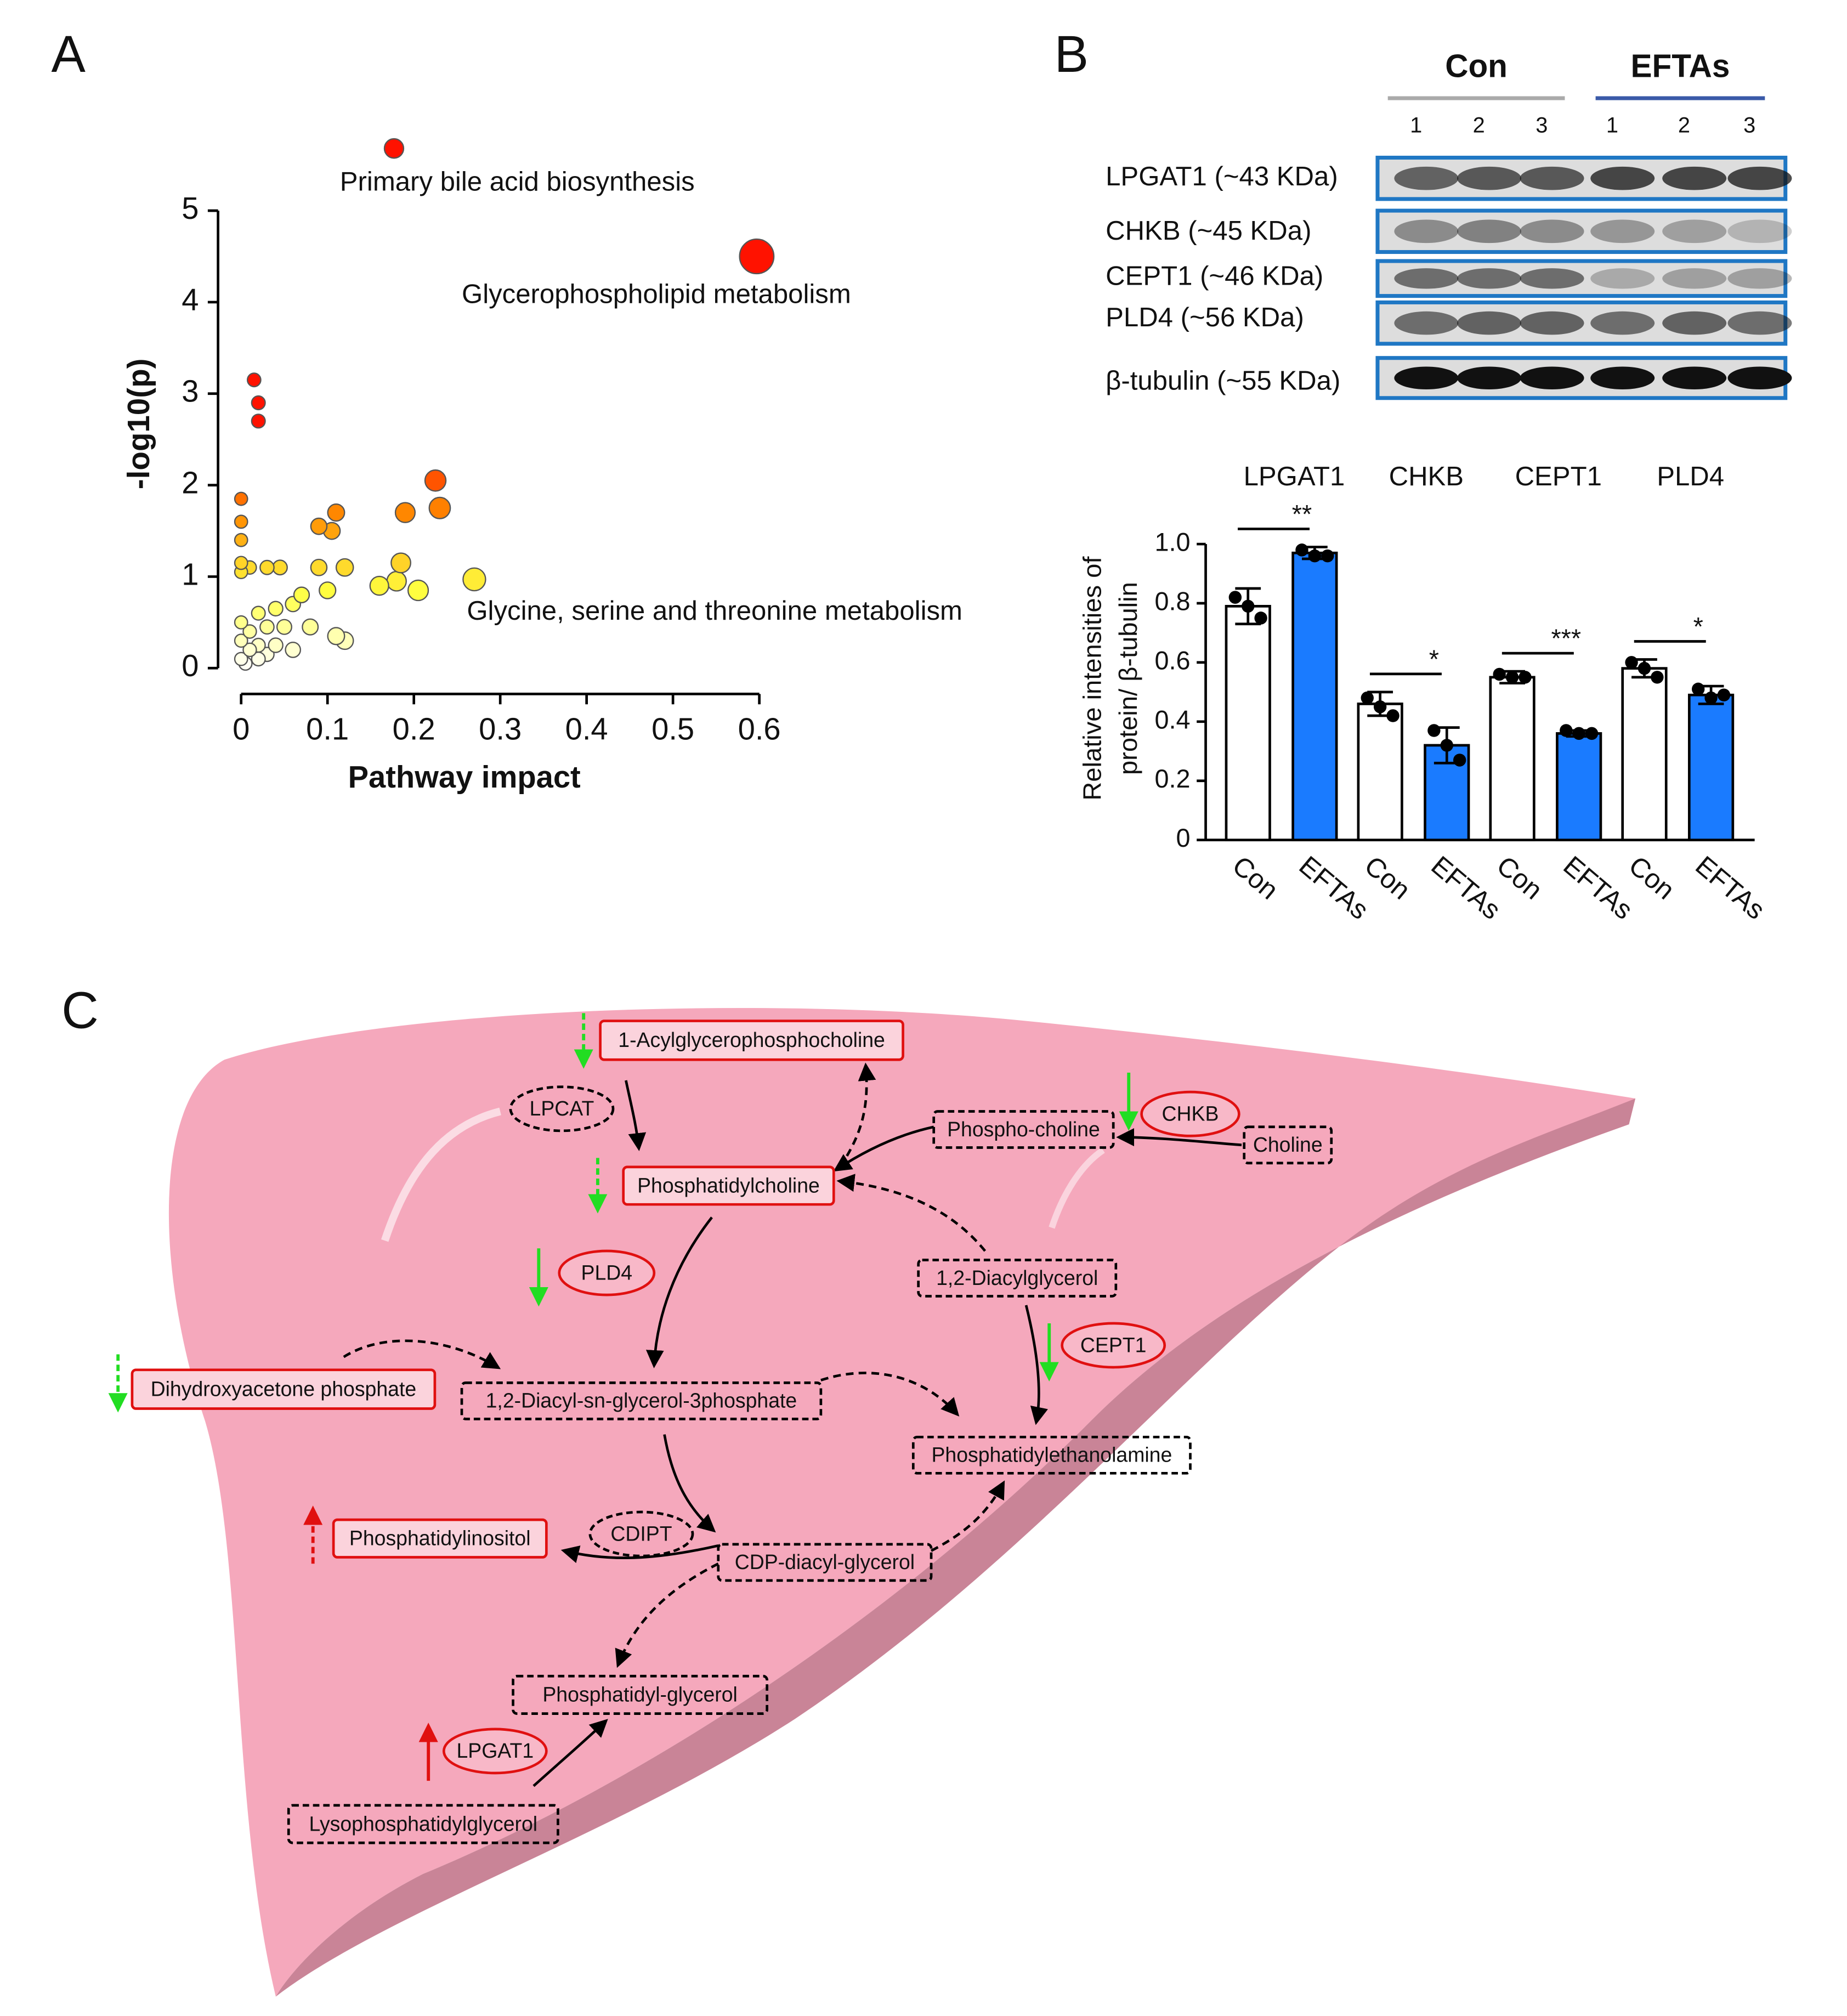  I want to click on node-label: Phospho-choline, so click(1024, 1129).